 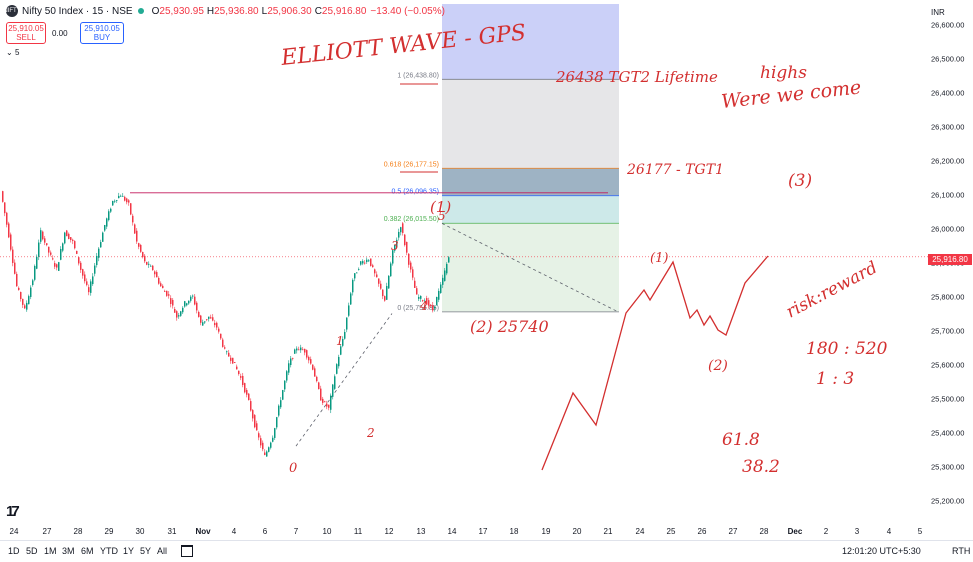 What do you see at coordinates (155, 11) in the screenshot?
I see `open-label: O` at bounding box center [155, 11].